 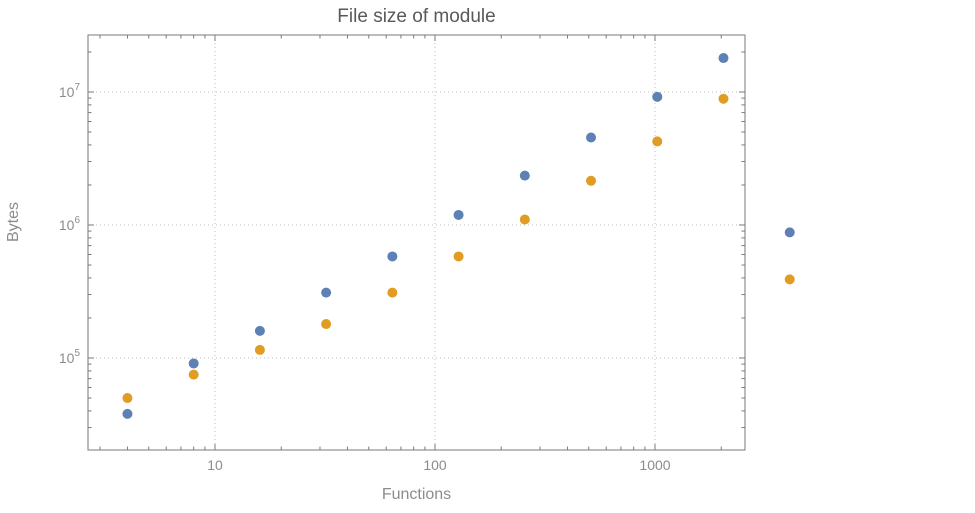 What do you see at coordinates (259, 349) in the screenshot?
I see `point-series-2-x16` at bounding box center [259, 349].